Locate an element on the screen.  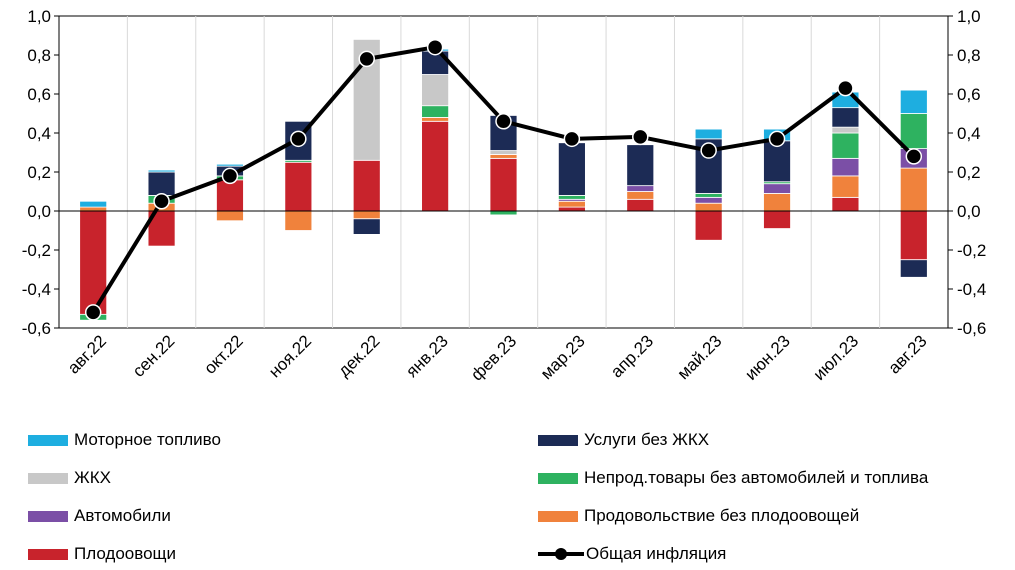
x-tick-label: май.23 is located at coordinates (700, 357).